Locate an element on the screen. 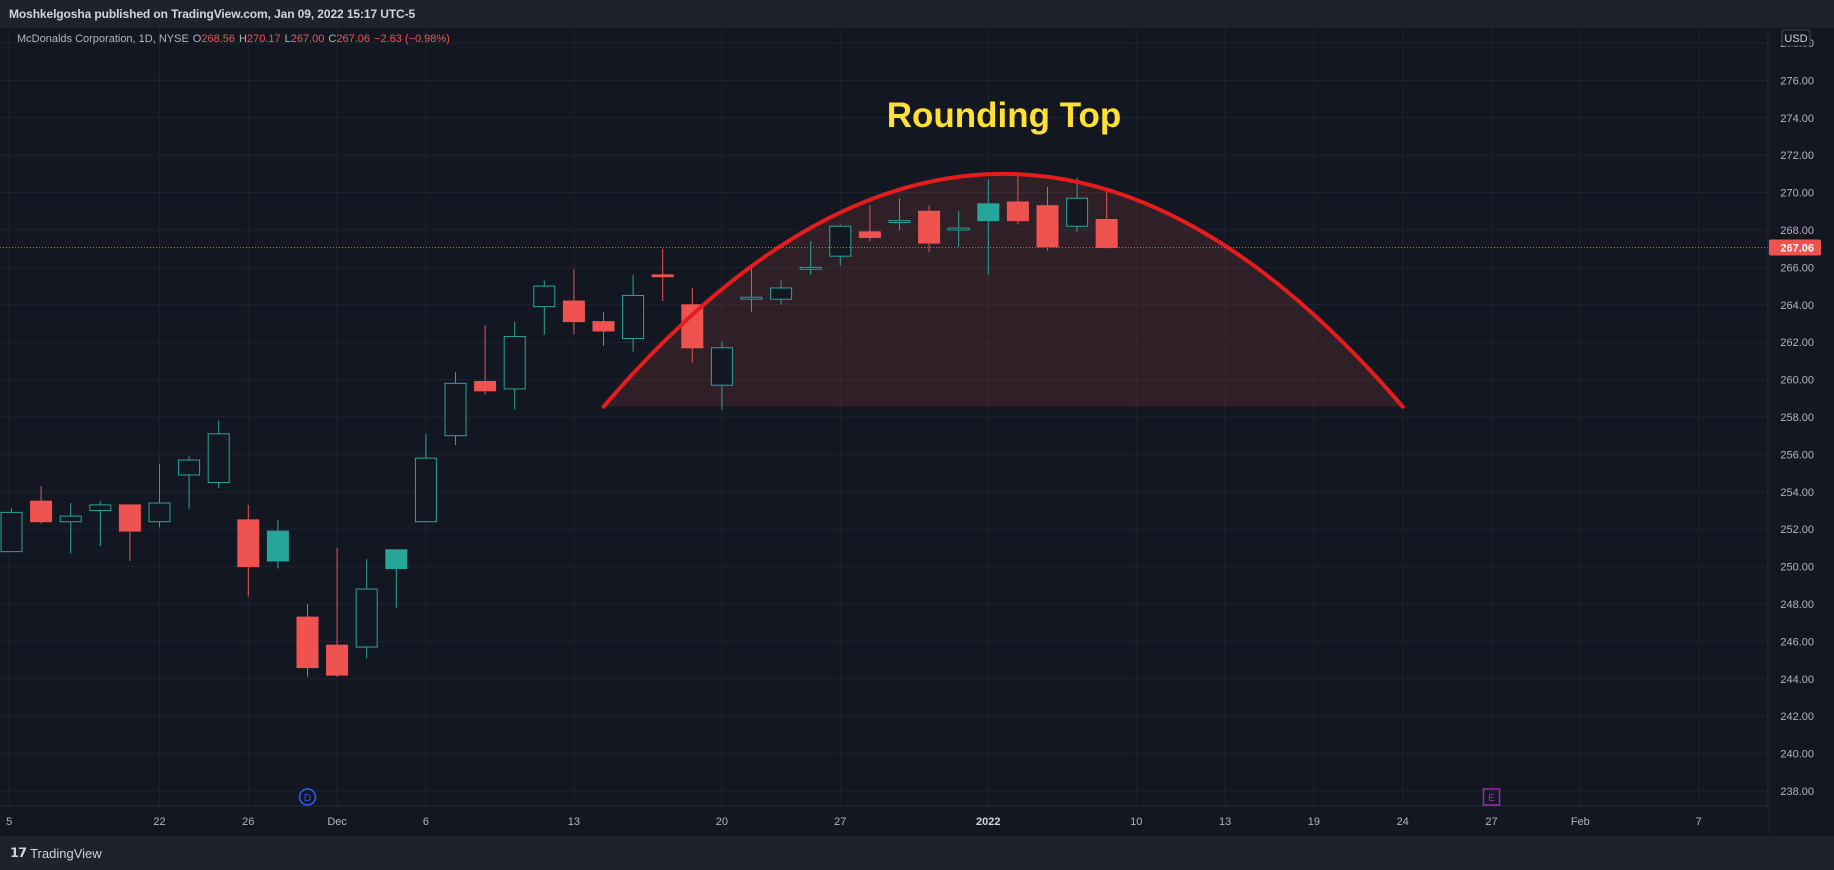  price-tick-label: 242.00 is located at coordinates (1797, 717).